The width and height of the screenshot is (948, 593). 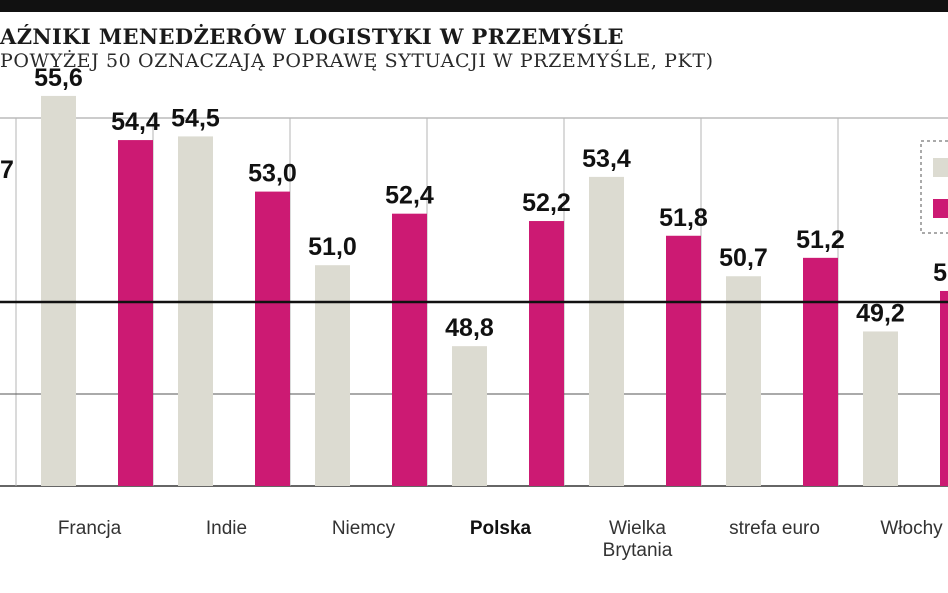 I want to click on value-label: 51,8, so click(x=683, y=218).